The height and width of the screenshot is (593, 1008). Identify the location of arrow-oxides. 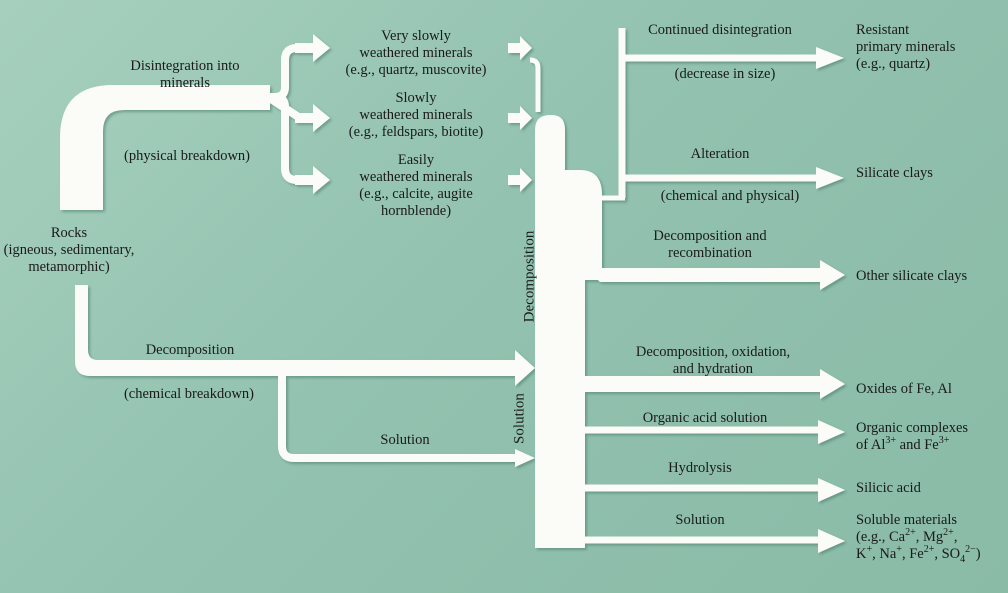
(715, 384).